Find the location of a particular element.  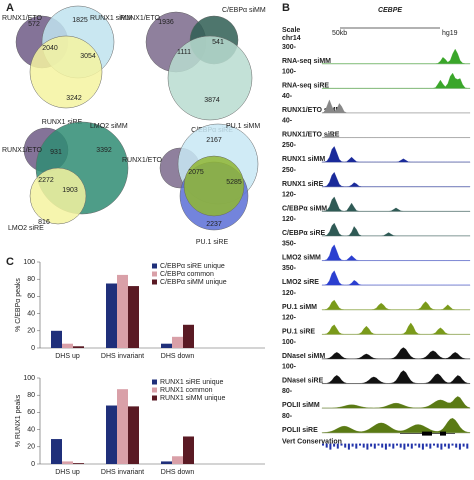

venn-count: 2075 is located at coordinates (196, 172).